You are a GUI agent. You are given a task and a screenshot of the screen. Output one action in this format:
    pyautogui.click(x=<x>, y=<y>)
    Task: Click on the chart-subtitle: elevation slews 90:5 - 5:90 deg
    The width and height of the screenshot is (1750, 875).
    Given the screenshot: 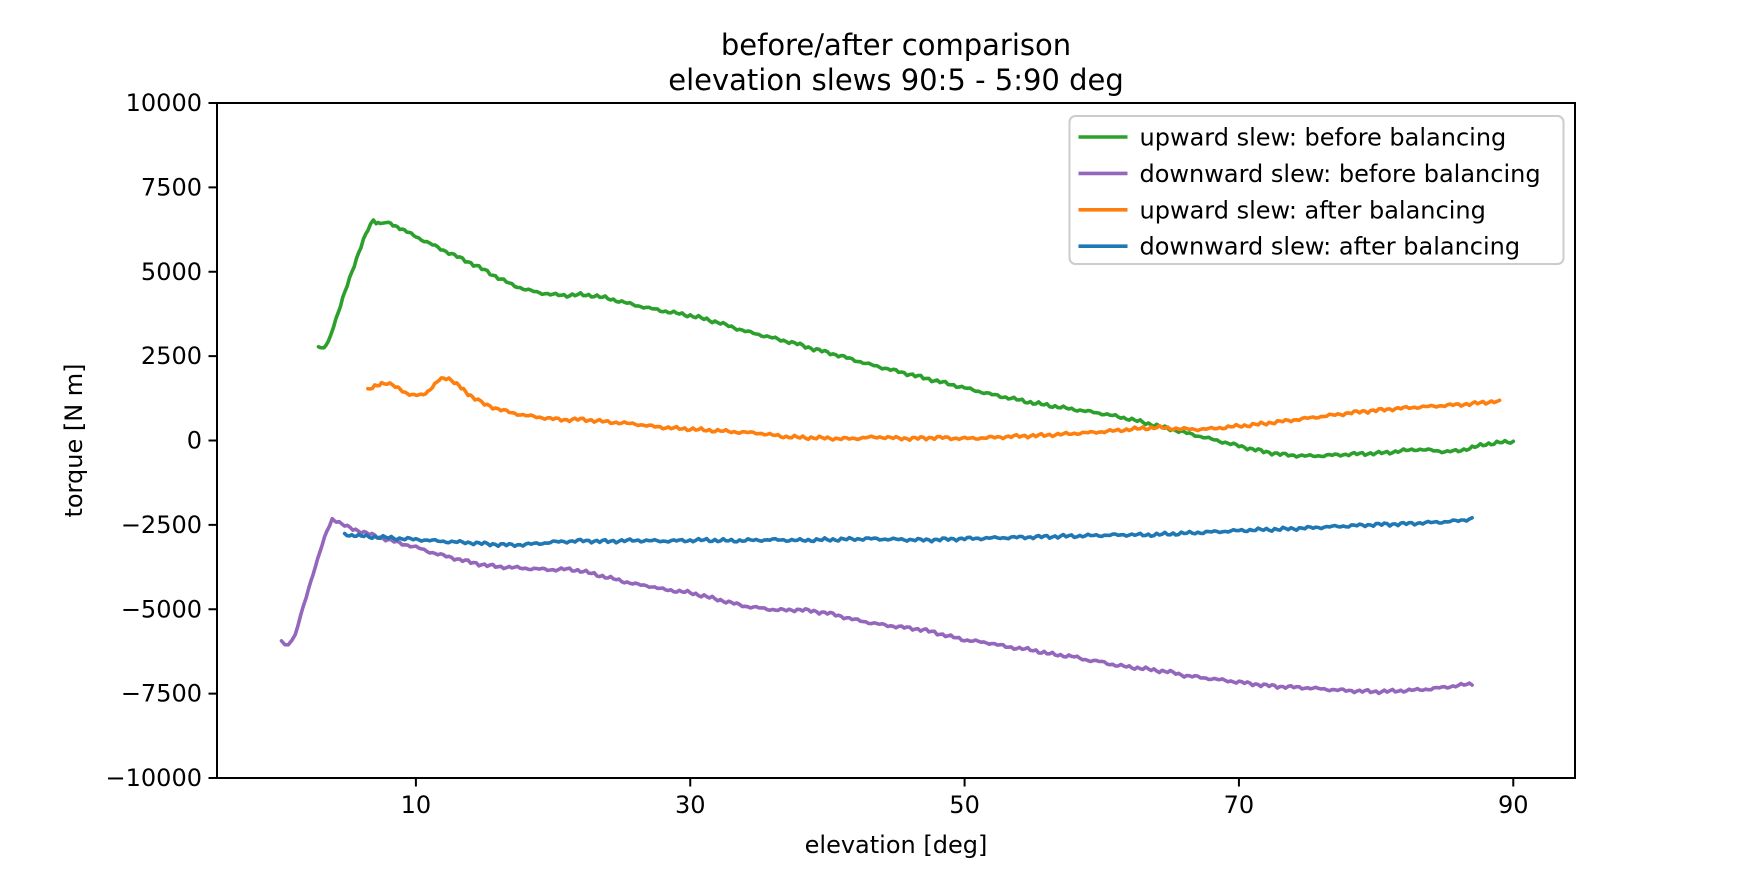 What is the action you would take?
    pyautogui.click(x=896, y=80)
    